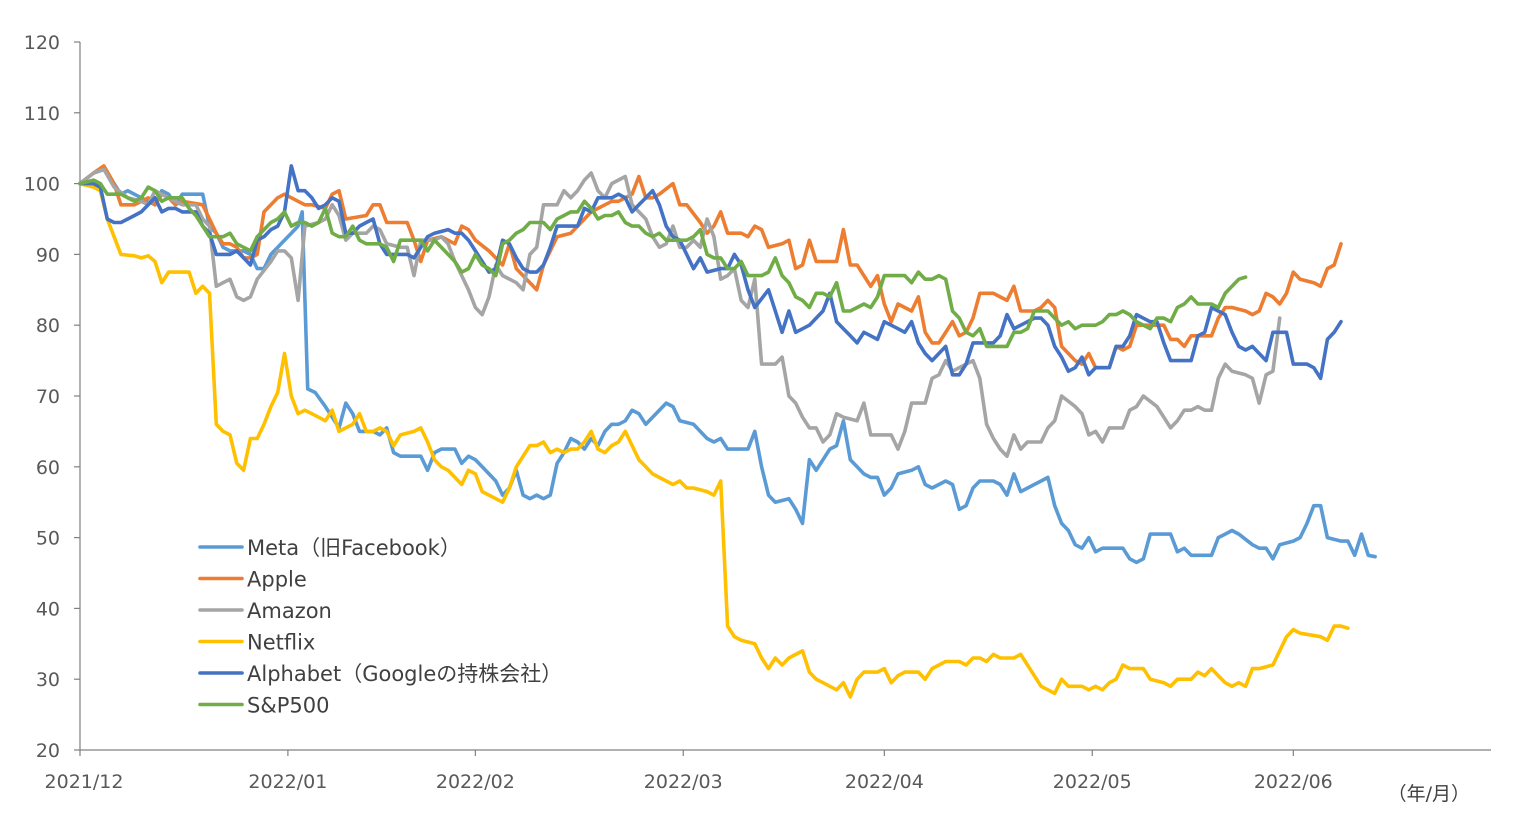 The image size is (1519, 829). What do you see at coordinates (48, 255) in the screenshot?
I see `y-tick-label: 90` at bounding box center [48, 255].